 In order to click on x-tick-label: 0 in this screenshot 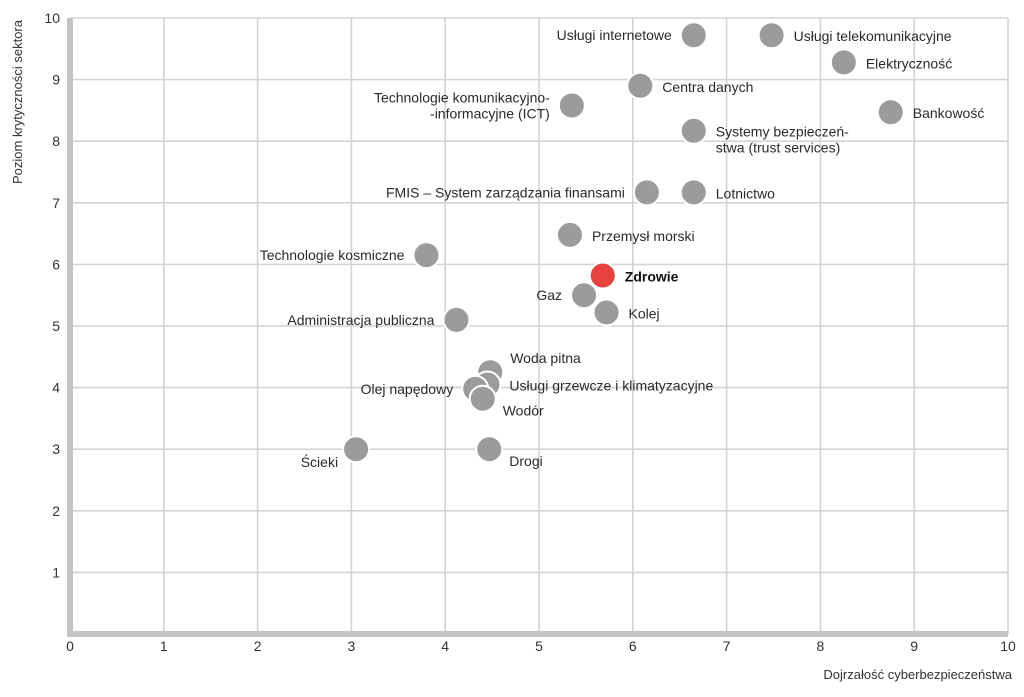, I will do `click(70, 646)`.